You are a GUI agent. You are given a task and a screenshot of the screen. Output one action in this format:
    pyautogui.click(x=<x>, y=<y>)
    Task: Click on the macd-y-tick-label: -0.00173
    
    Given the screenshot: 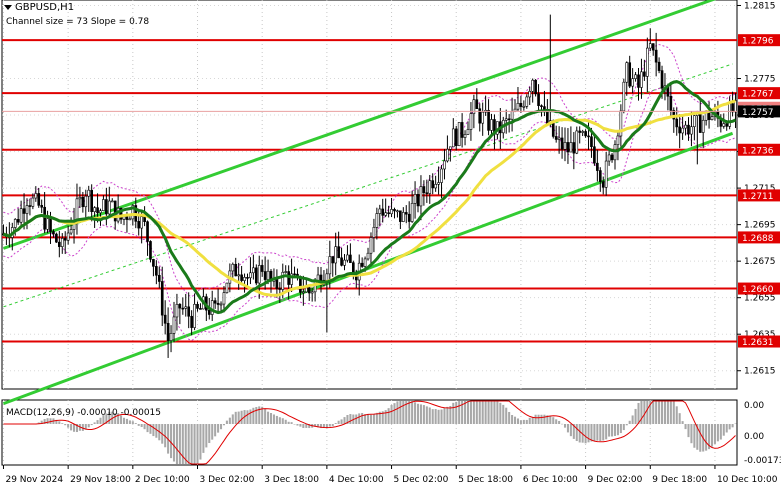 What is the action you would take?
    pyautogui.click(x=762, y=461)
    